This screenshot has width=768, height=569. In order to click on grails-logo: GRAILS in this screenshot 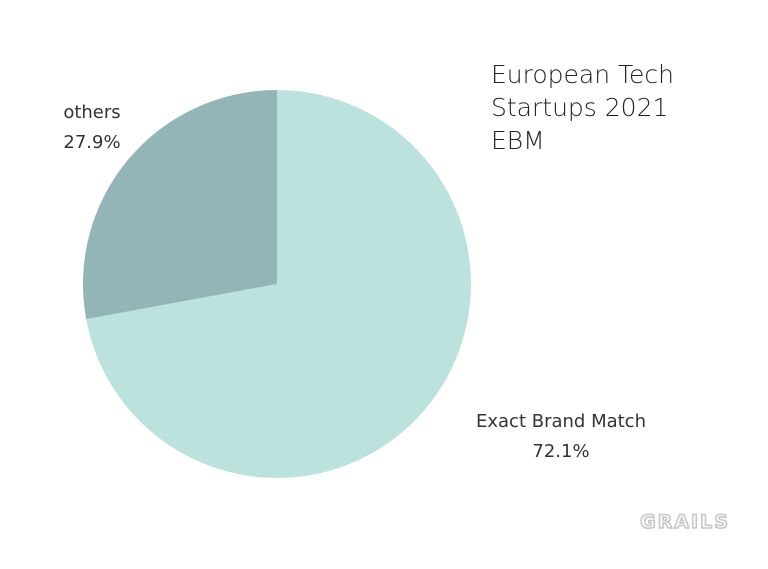, I will do `click(684, 522)`.